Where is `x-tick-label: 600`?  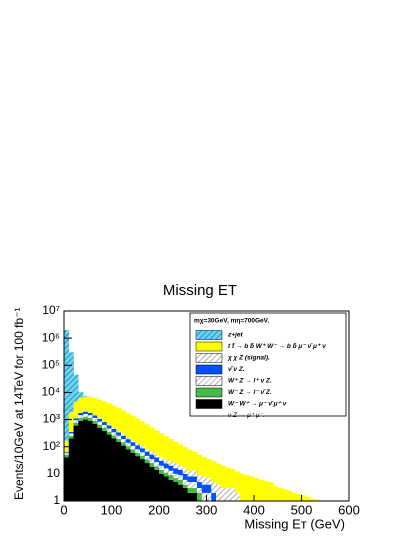 x-tick-label: 600 is located at coordinates (349, 509).